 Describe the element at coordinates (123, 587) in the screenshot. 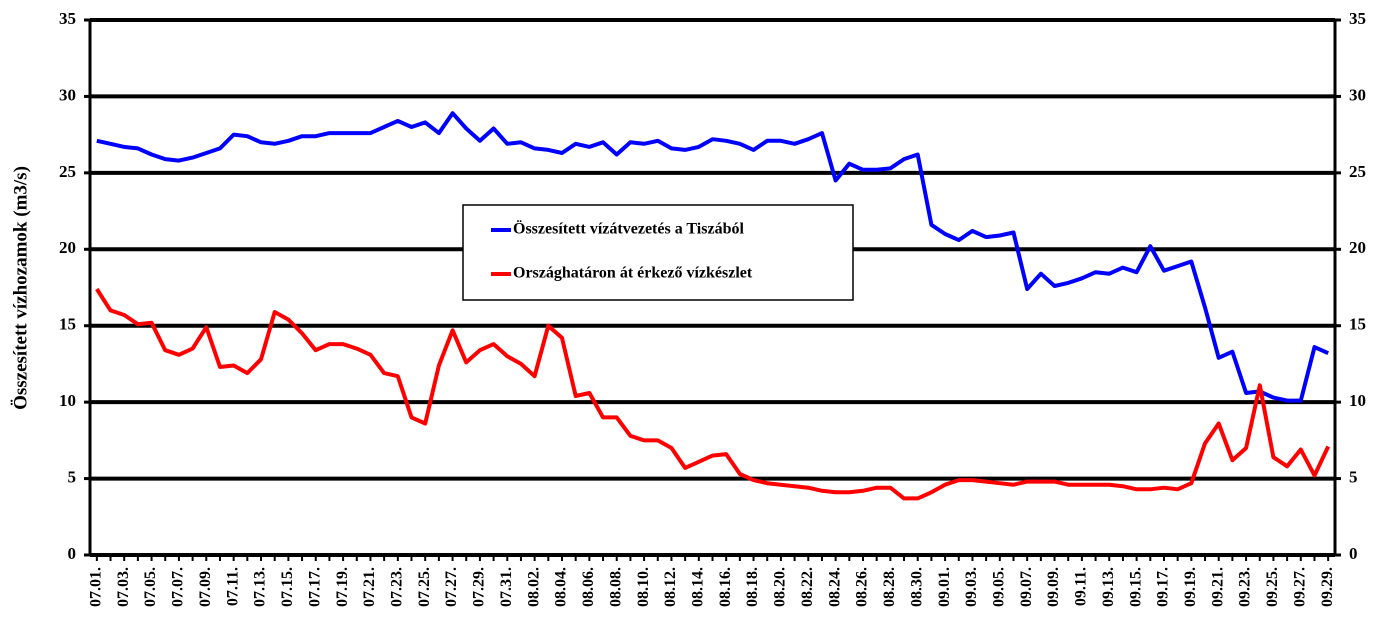

I see `x-tick-label: 07.03.` at that location.